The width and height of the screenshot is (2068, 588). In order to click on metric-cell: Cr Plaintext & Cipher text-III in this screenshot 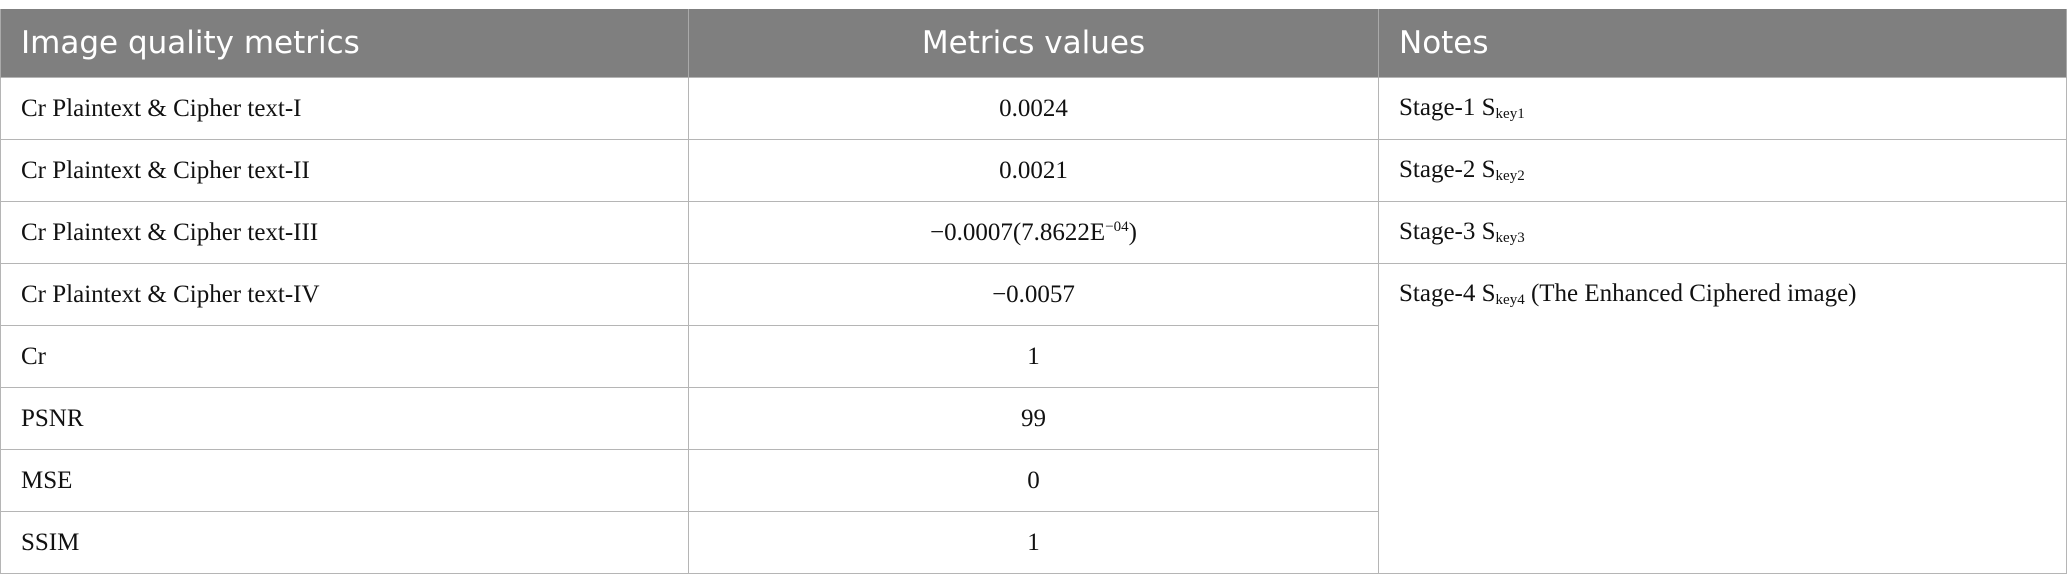, I will do `click(344, 232)`.